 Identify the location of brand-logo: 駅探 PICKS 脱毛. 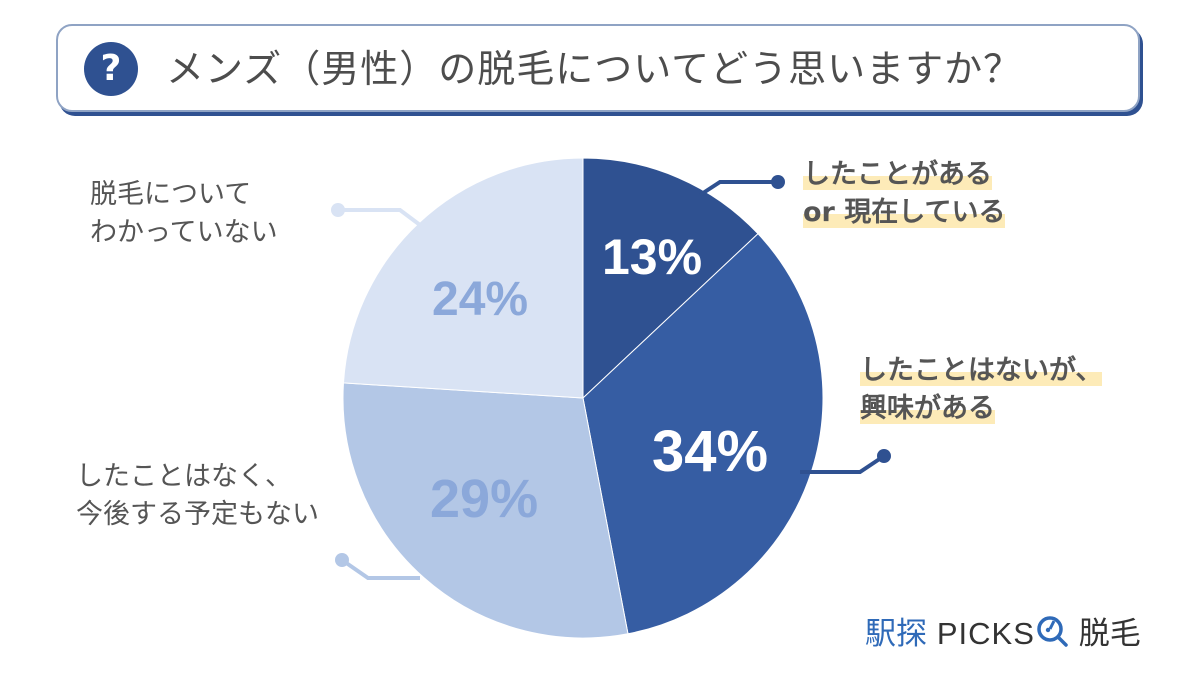
(1003, 634).